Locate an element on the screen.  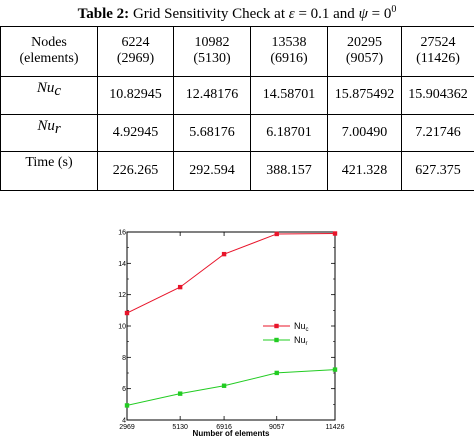
header-elements: (2969) is located at coordinates (135, 59).